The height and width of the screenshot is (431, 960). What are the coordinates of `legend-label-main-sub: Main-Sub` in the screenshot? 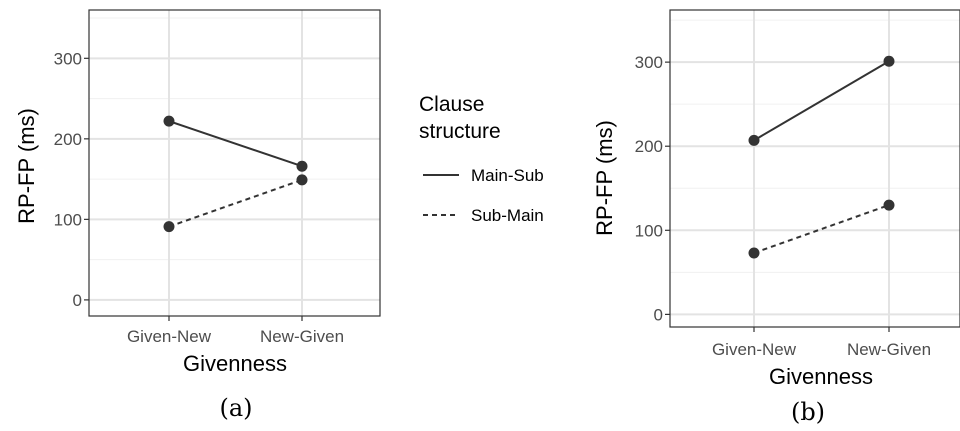 It's located at (507, 175).